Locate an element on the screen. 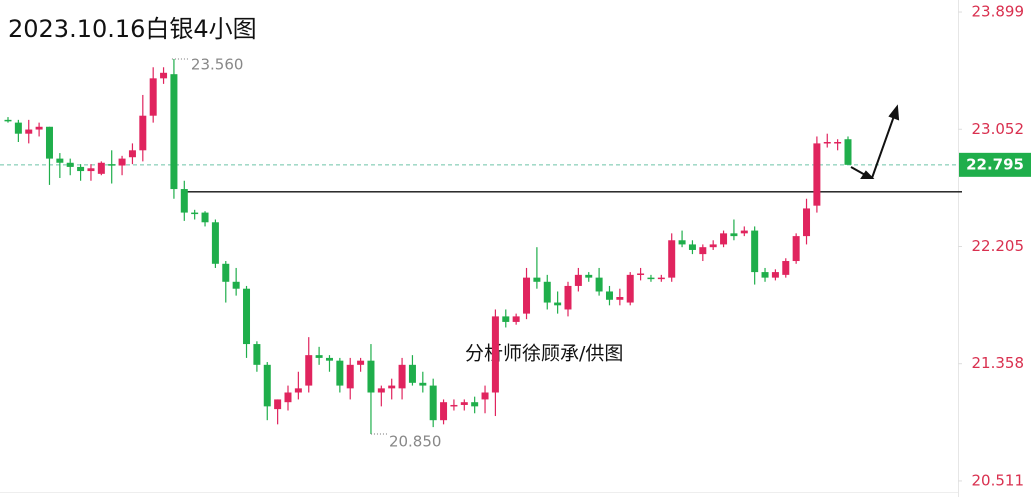 The width and height of the screenshot is (1032, 497). last-price-label: 22.795 is located at coordinates (995, 164).